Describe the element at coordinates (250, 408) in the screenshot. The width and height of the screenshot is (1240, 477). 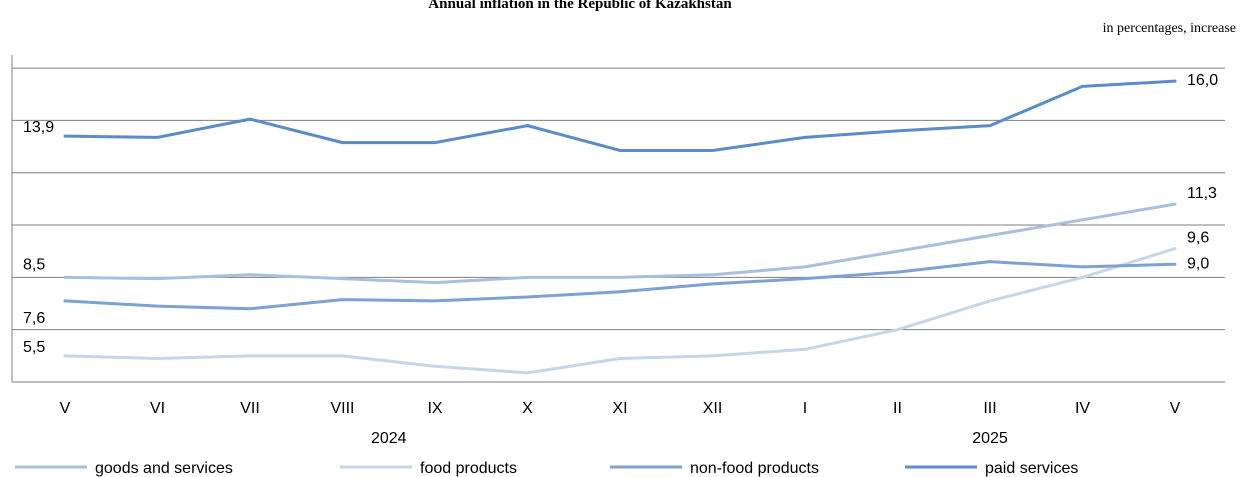
I see `x-tick-label: VII` at that location.